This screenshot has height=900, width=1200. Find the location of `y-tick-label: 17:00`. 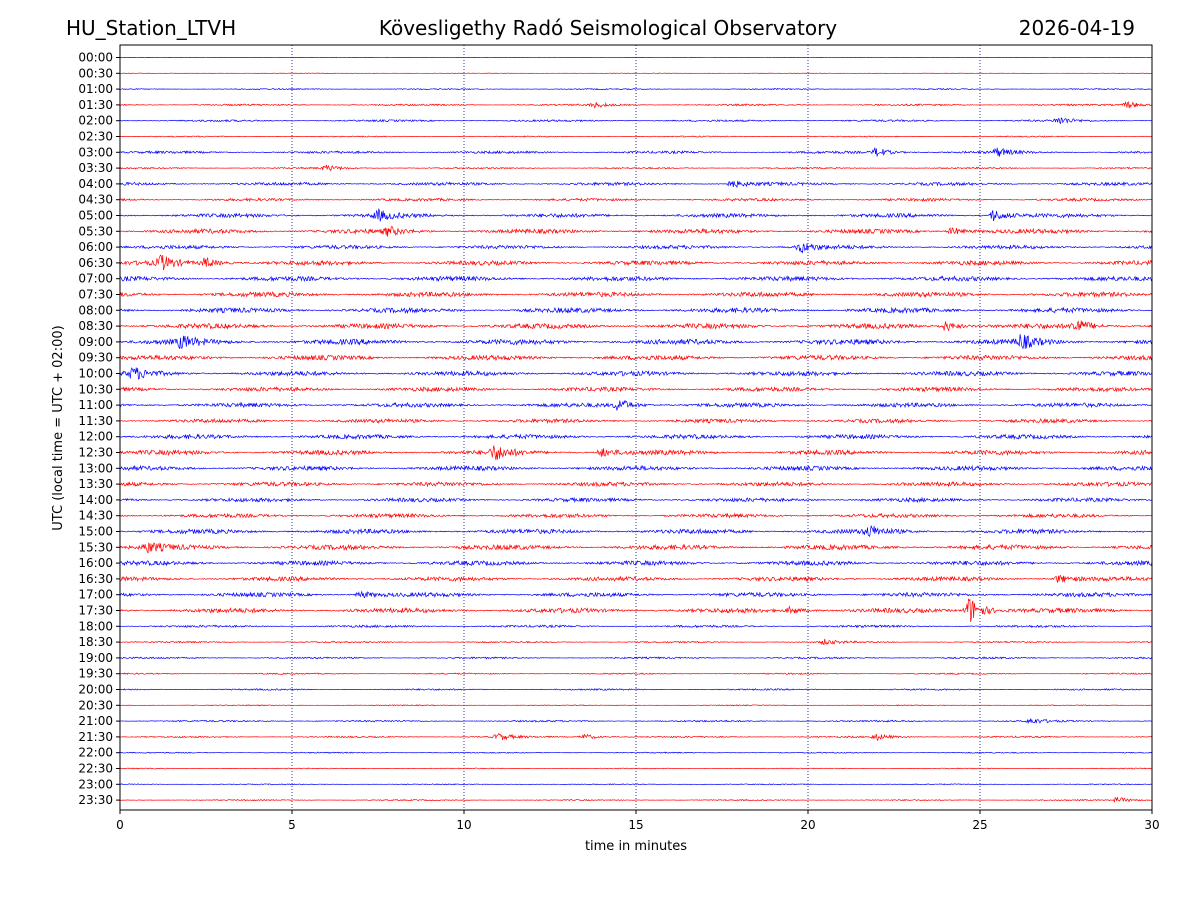

y-tick-label: 17:00 is located at coordinates (95, 595).